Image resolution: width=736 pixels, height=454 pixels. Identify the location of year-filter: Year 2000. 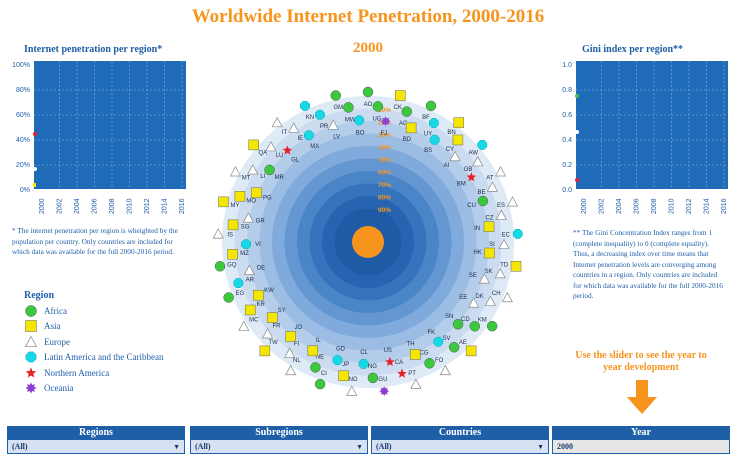
(641, 440).